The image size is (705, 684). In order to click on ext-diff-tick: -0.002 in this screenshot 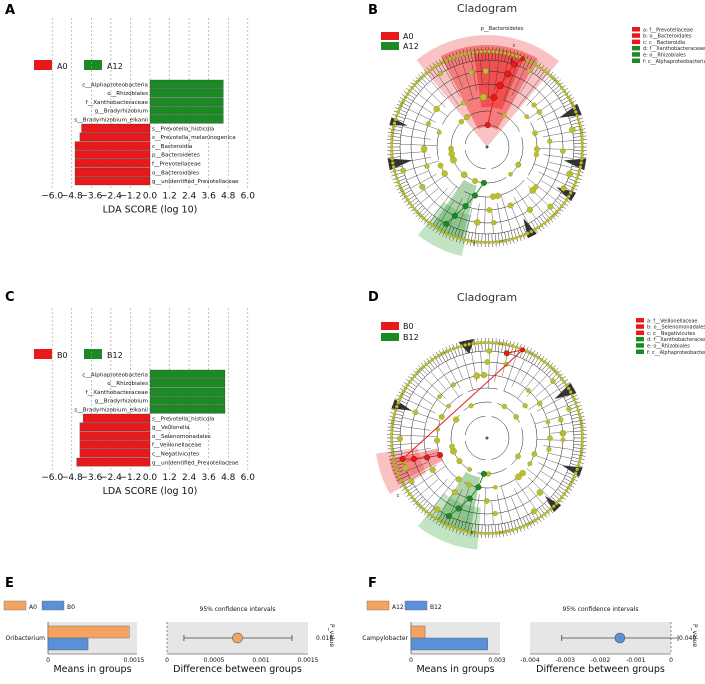, I will do `click(601, 660)`.